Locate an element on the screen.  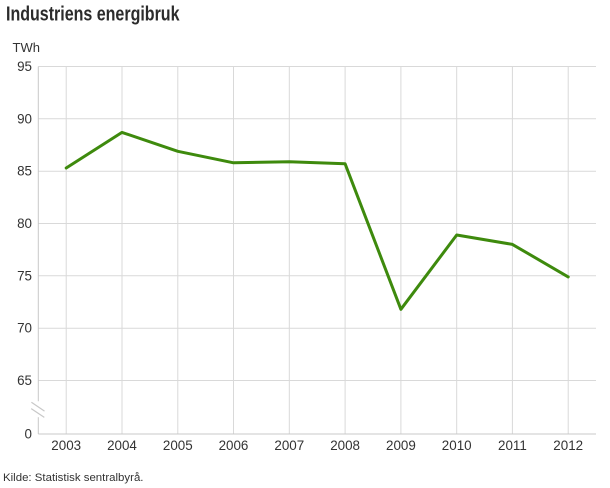
svg-text: Industriens energibruk is located at coordinates (93, 15).